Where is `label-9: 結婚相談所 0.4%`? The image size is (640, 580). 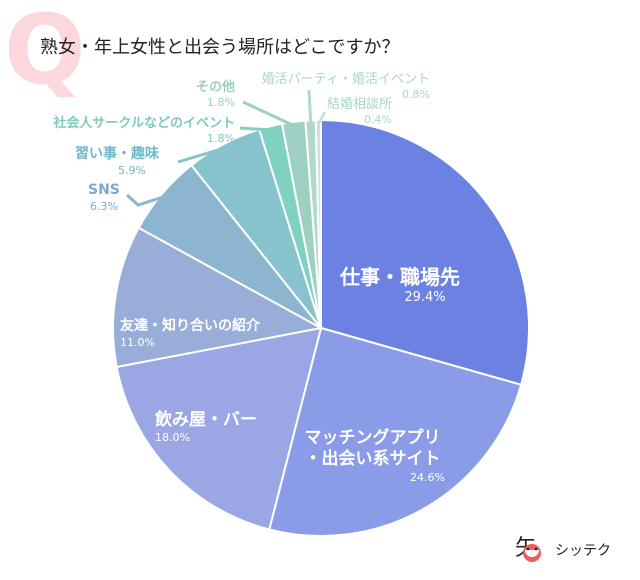 label-9: 結婚相談所 0.4% is located at coordinates (359, 112).